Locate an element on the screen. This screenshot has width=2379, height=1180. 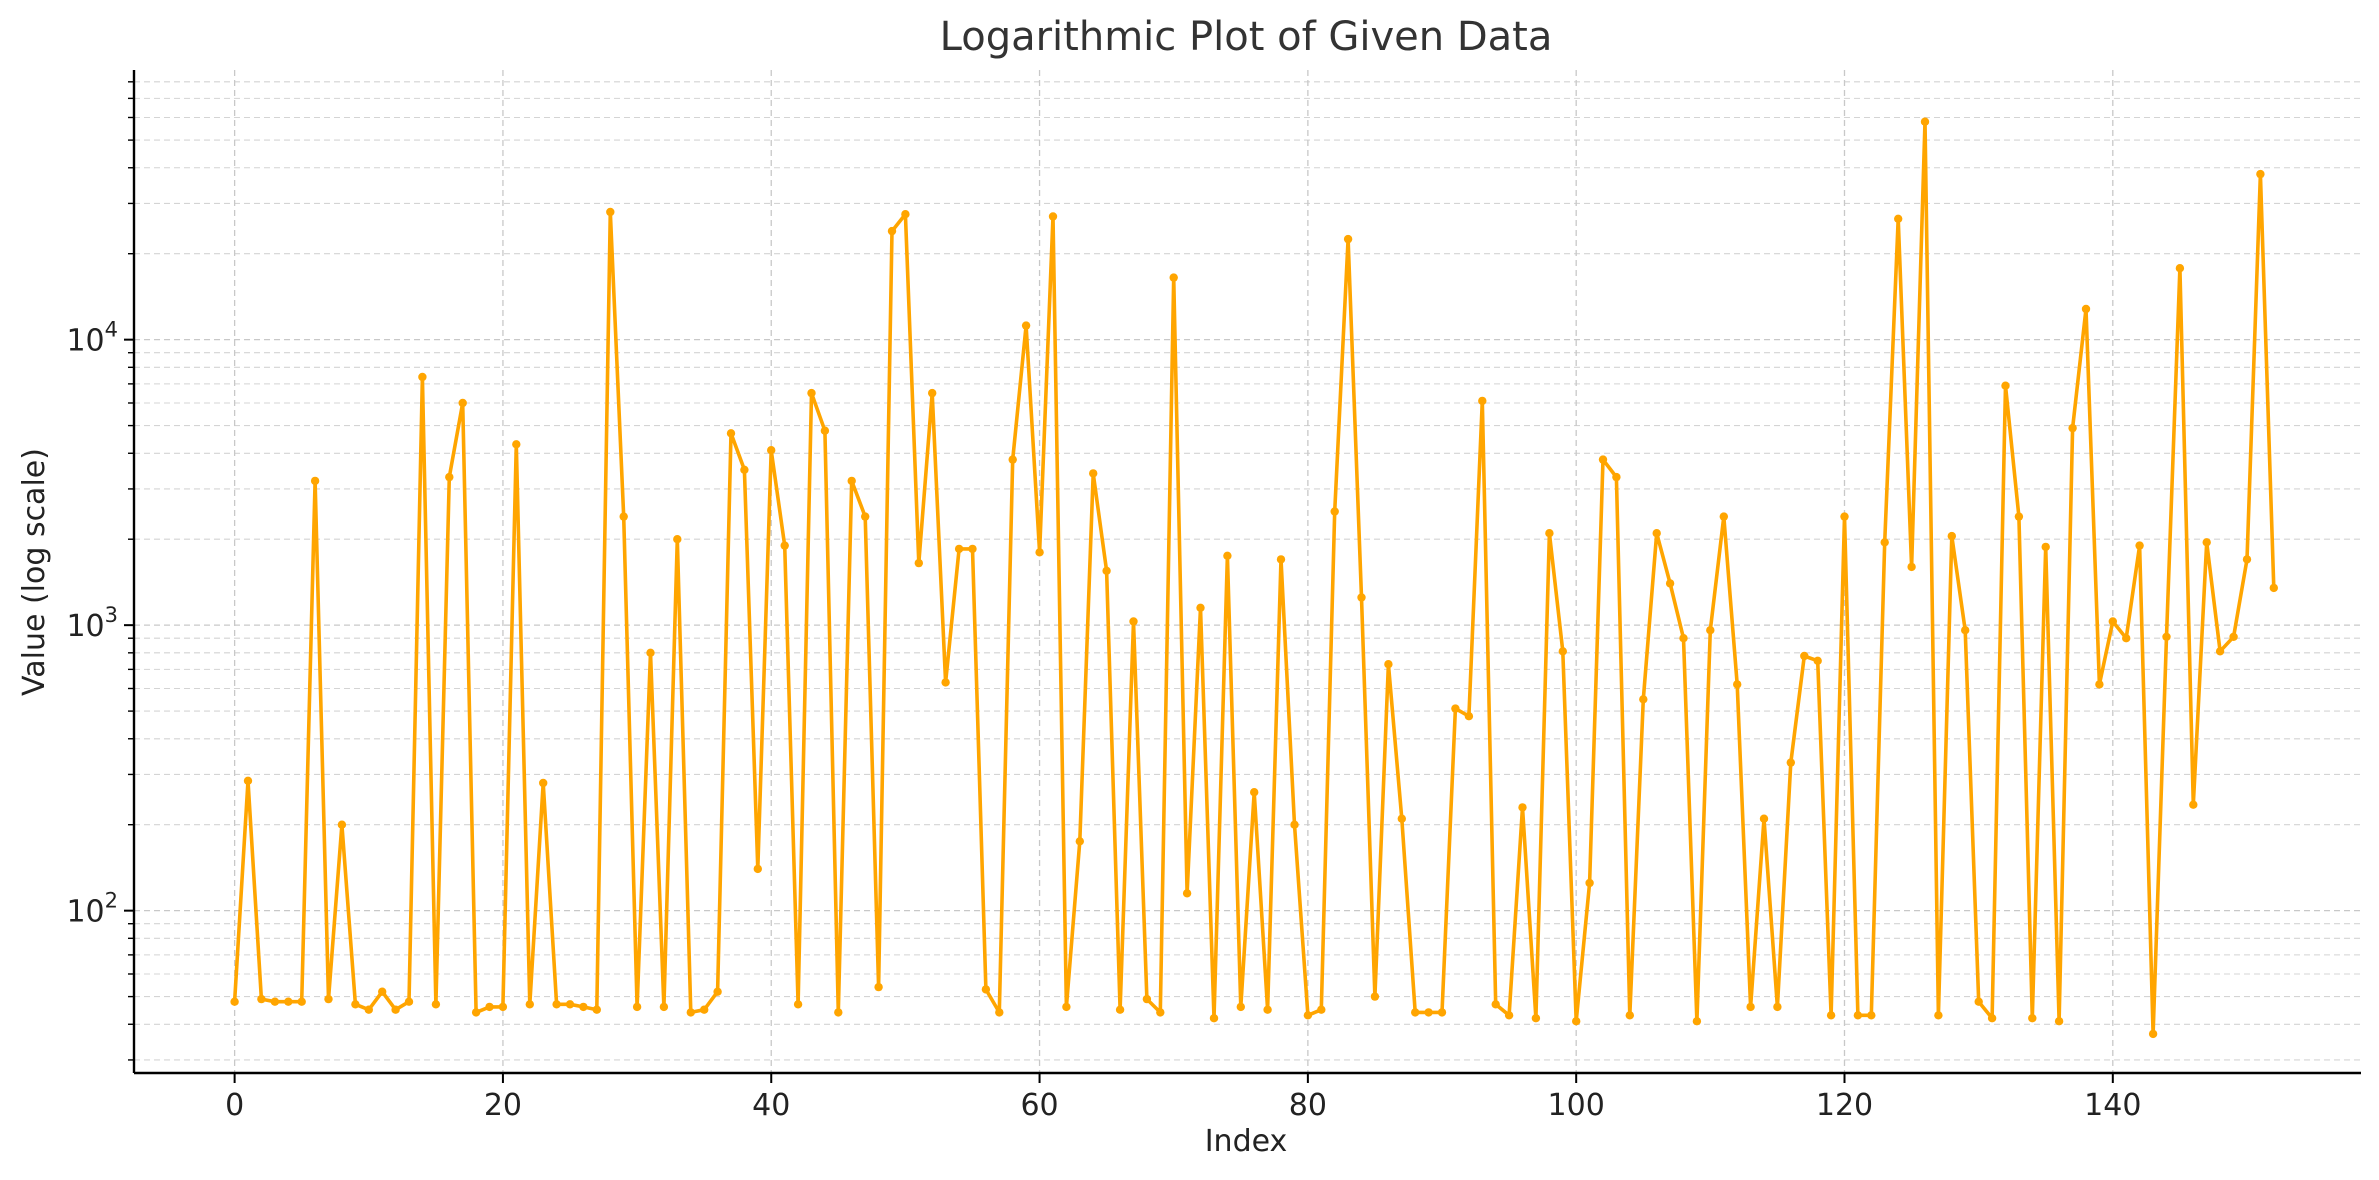
x-tick-label: 60 is located at coordinates (1039, 1105).